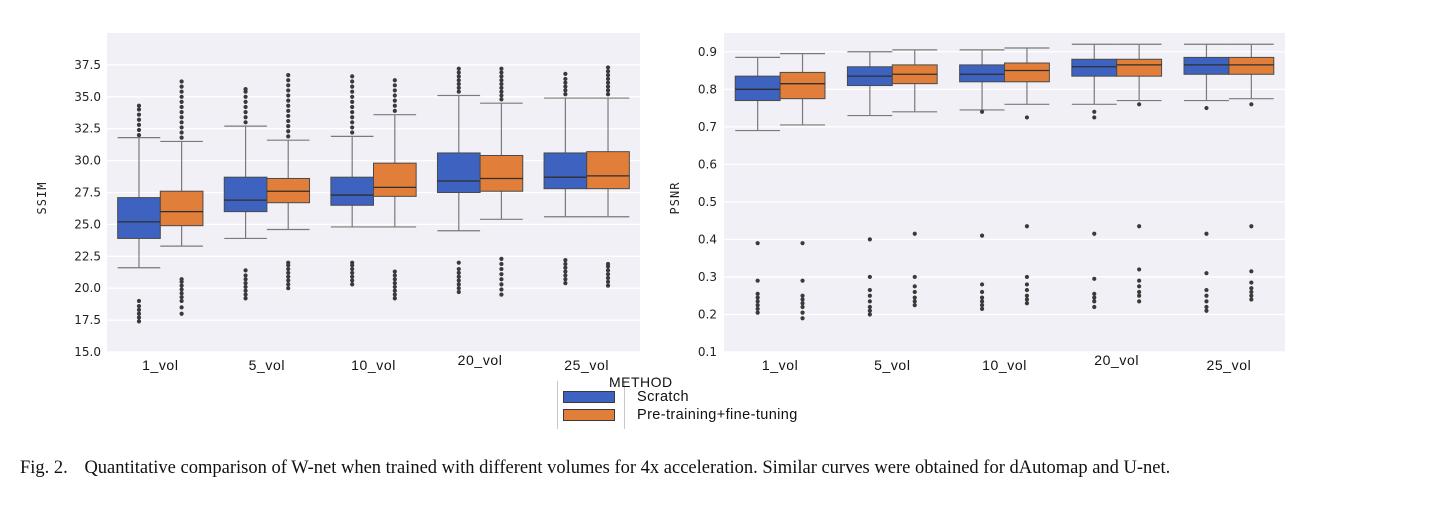  Describe the element at coordinates (87, 129) in the screenshot. I see `y-tick-label: 32.5` at that location.